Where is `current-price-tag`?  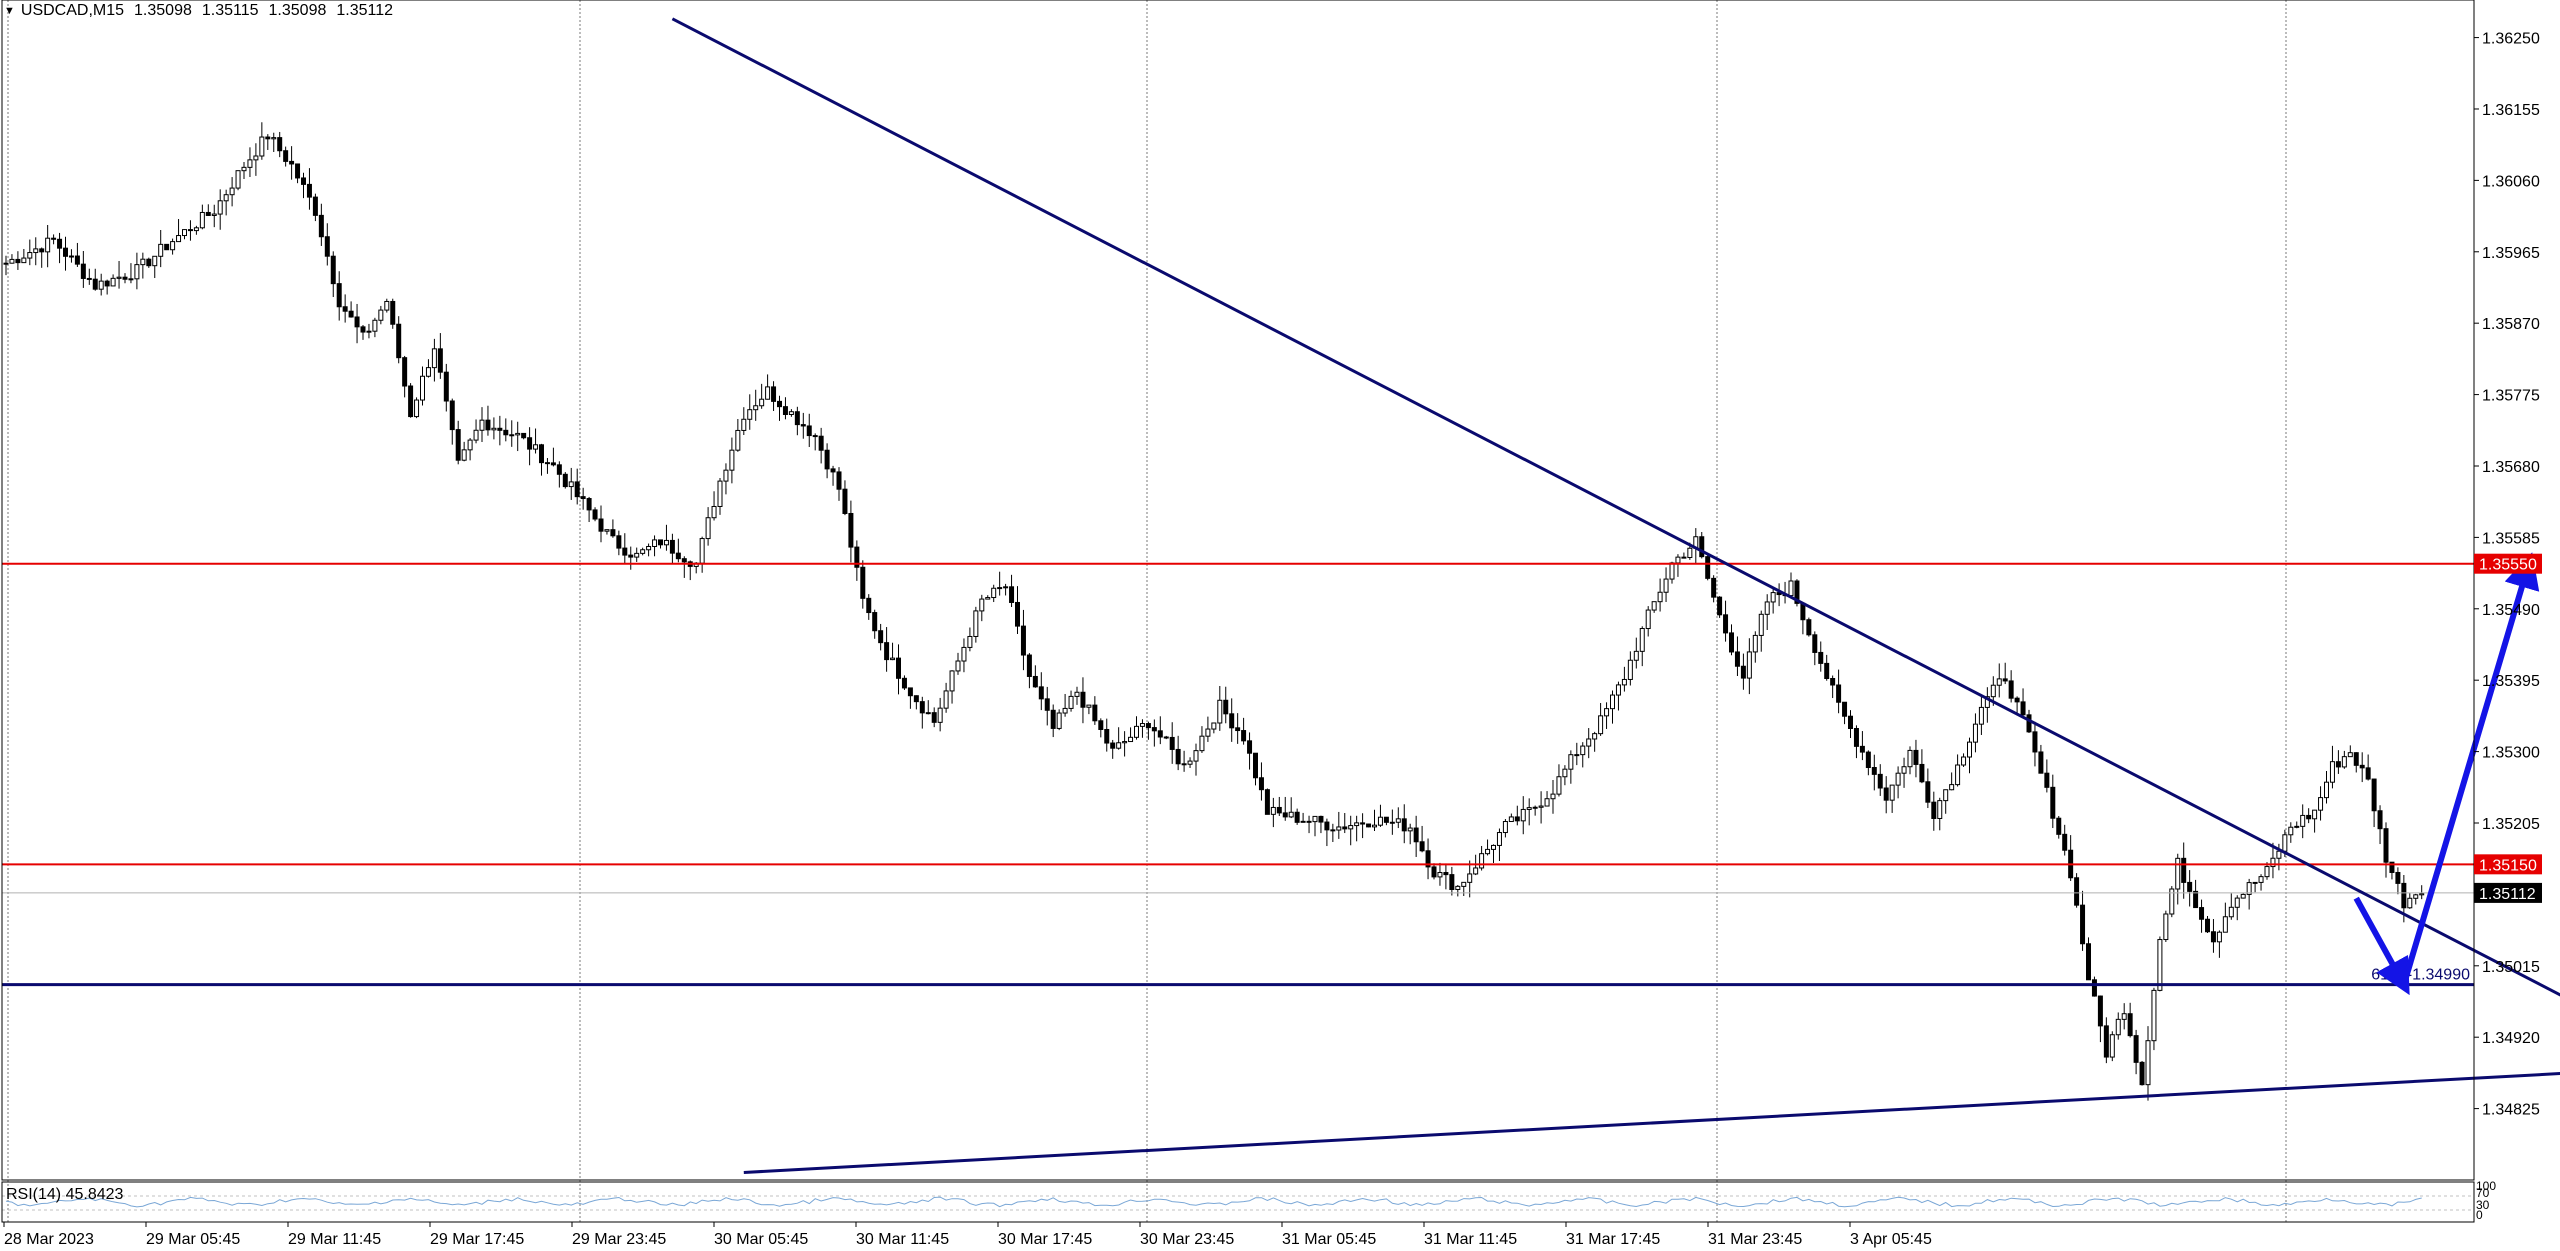 current-price-tag is located at coordinates (2508, 892).